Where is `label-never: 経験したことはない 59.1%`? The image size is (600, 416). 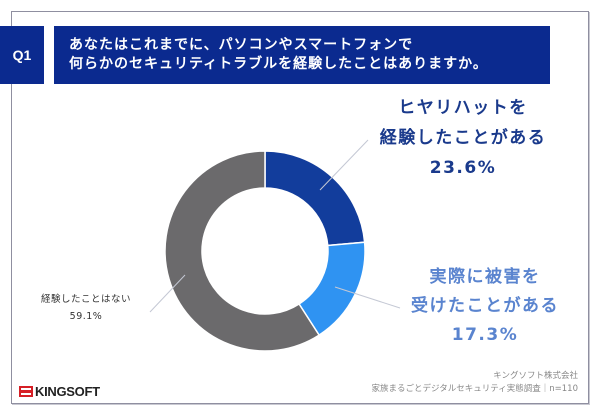 label-never: 経験したことはない 59.1% is located at coordinates (86, 308).